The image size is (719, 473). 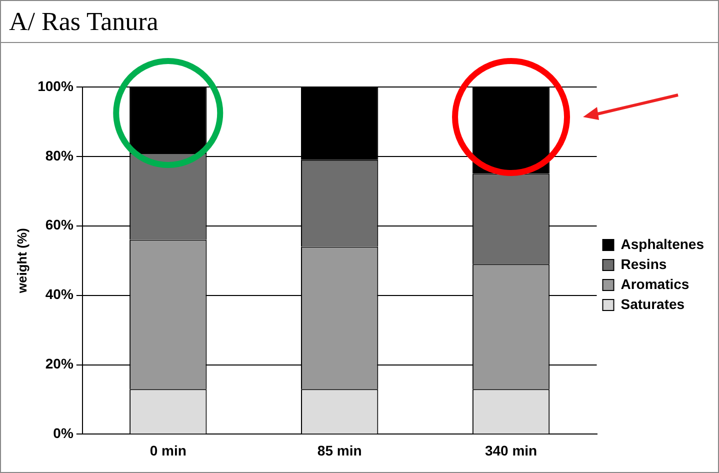 I want to click on x-tick-label: 85 min, so click(x=339, y=450).